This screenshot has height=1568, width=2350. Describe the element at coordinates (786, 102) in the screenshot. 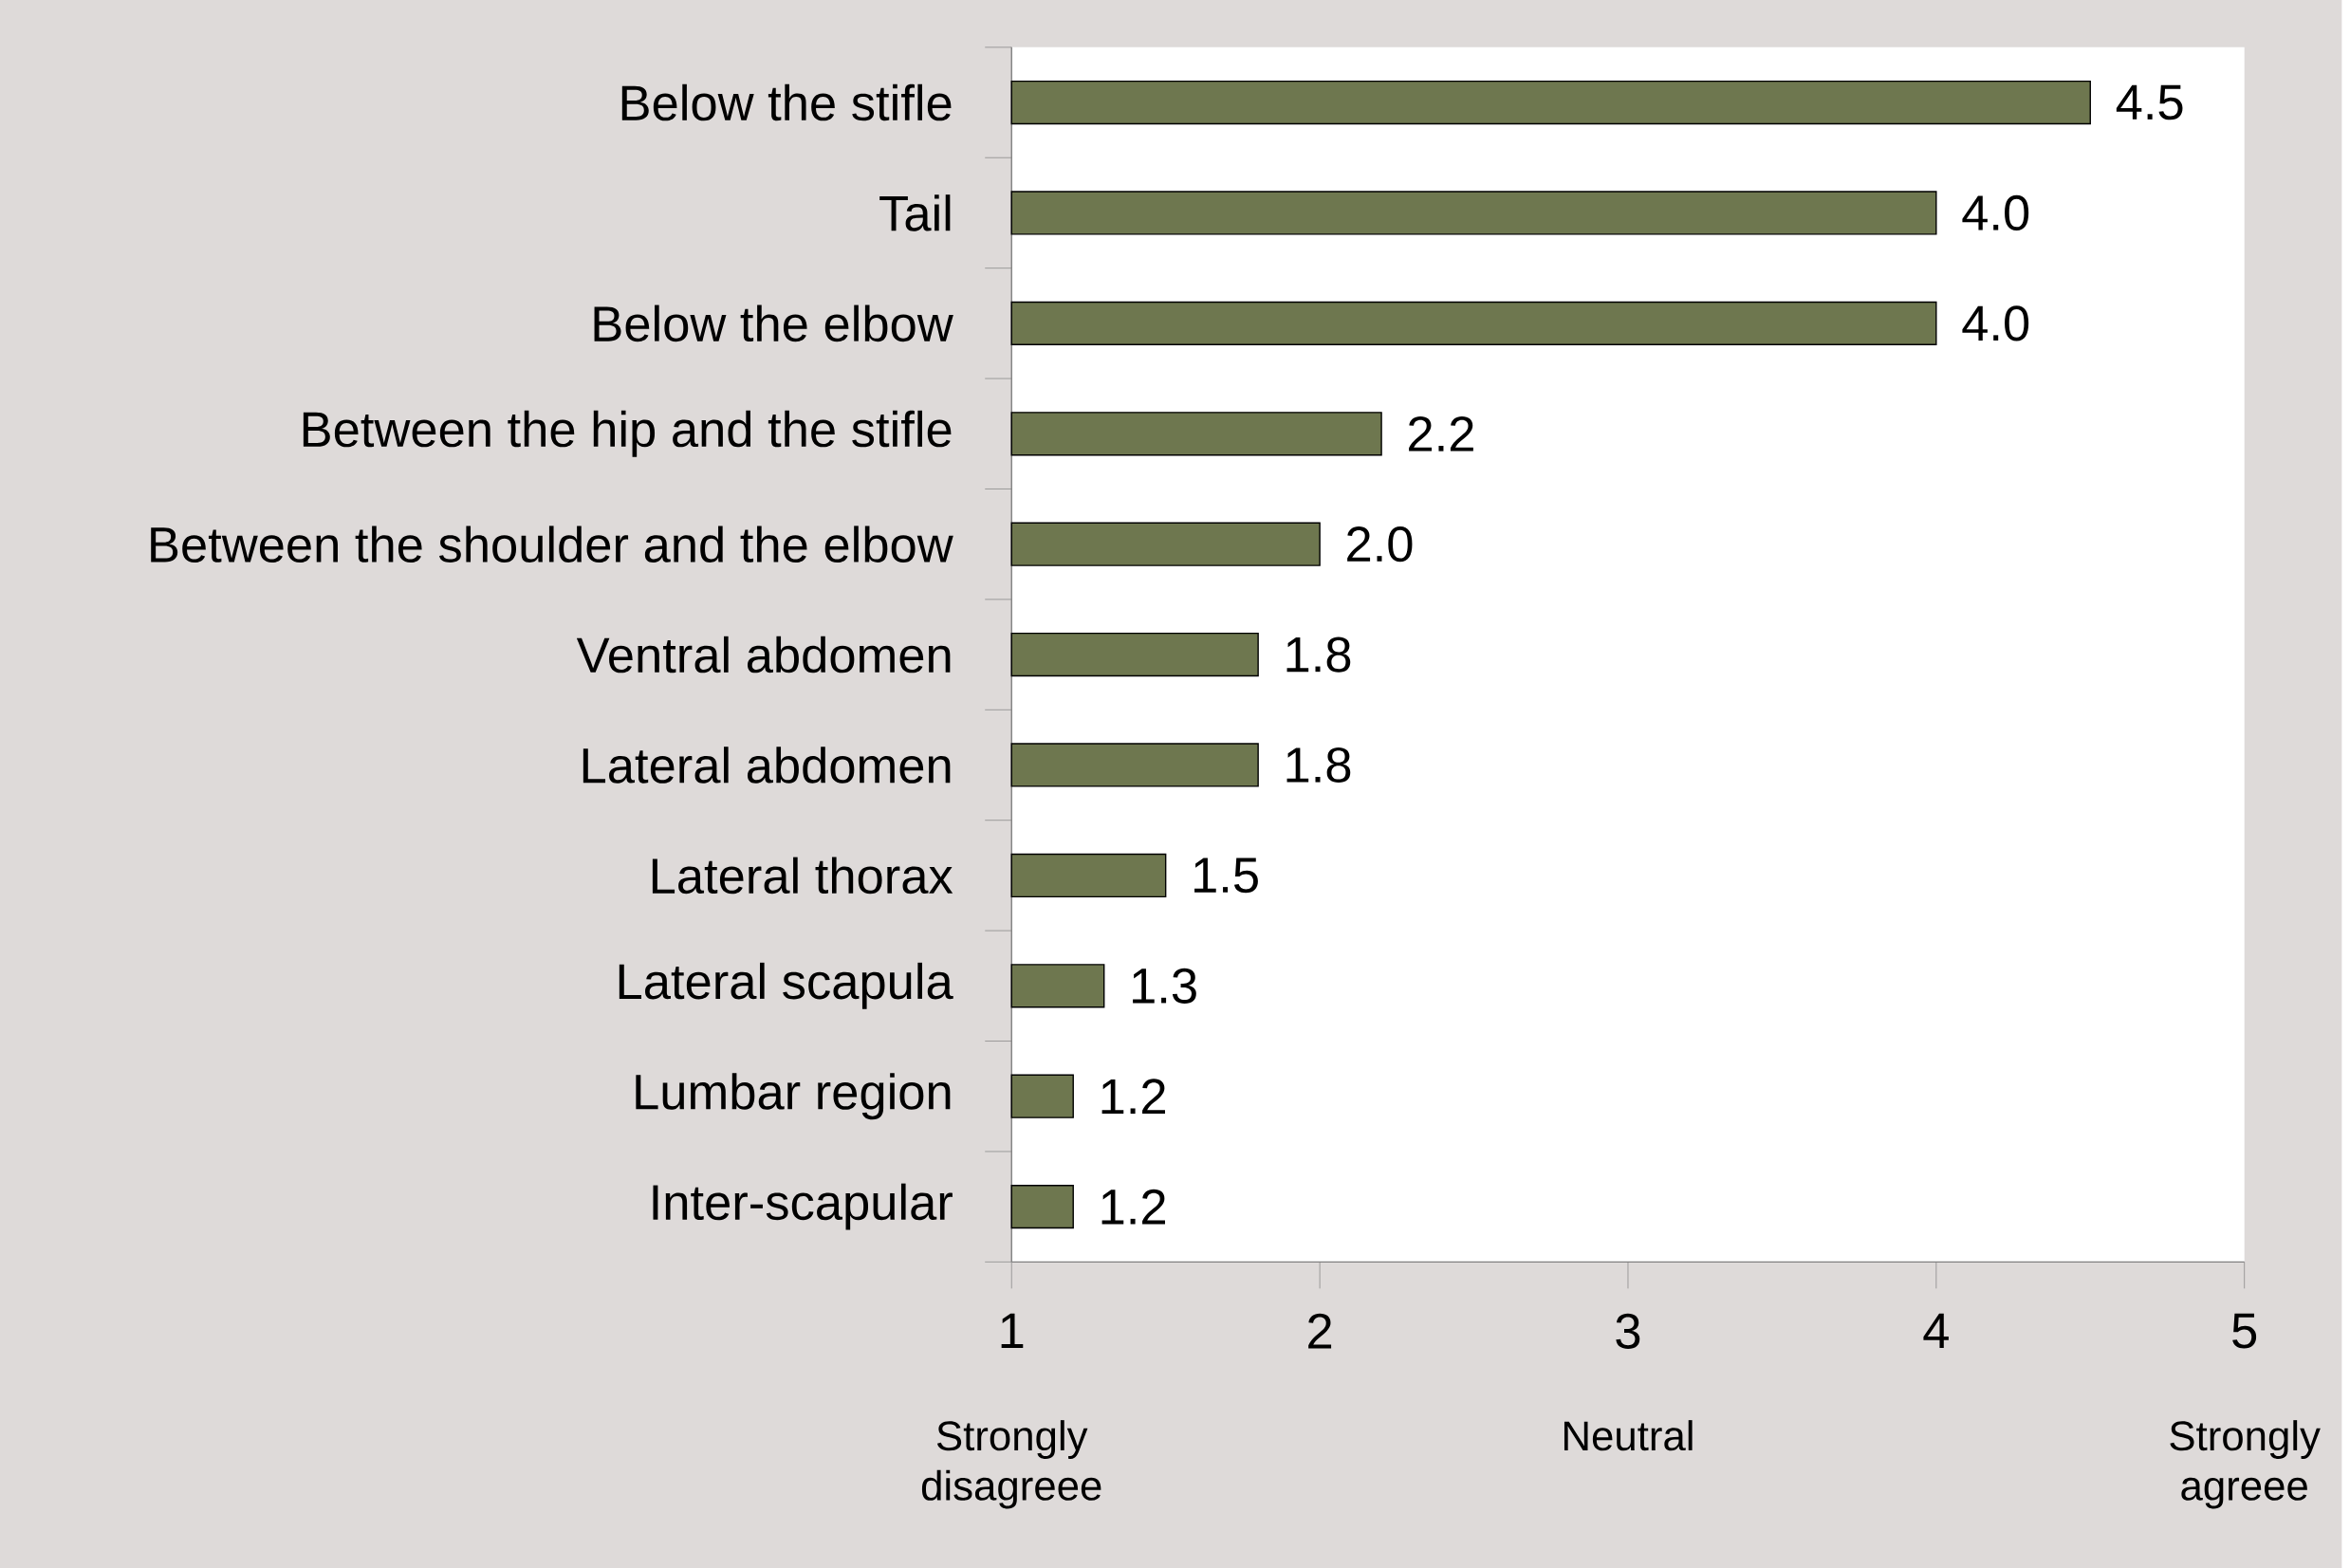

I see `y-tick-label: Below the stifle` at that location.